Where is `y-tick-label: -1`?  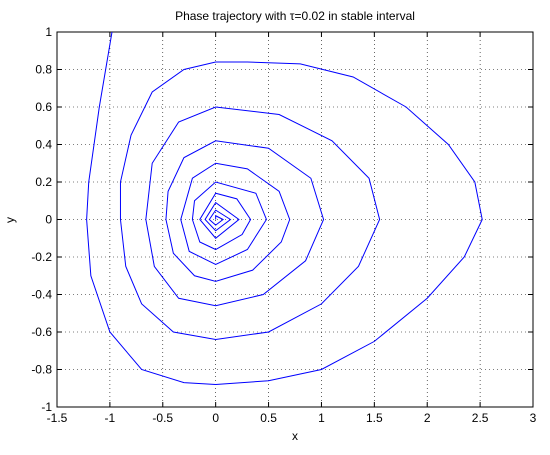
y-tick-label: -1 is located at coordinates (46, 407).